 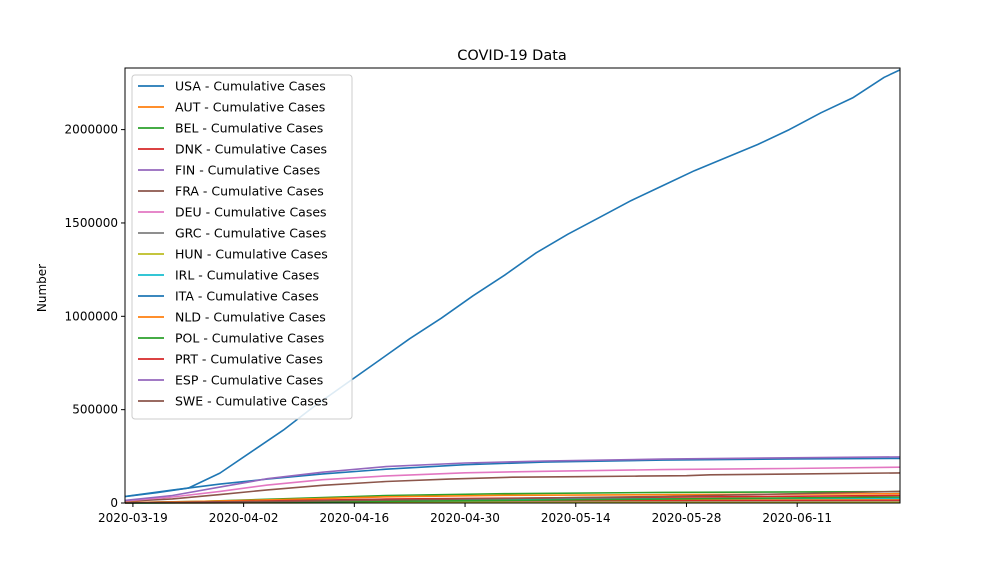 What do you see at coordinates (91, 130) in the screenshot?
I see `y-tick-label-4: 2000000` at bounding box center [91, 130].